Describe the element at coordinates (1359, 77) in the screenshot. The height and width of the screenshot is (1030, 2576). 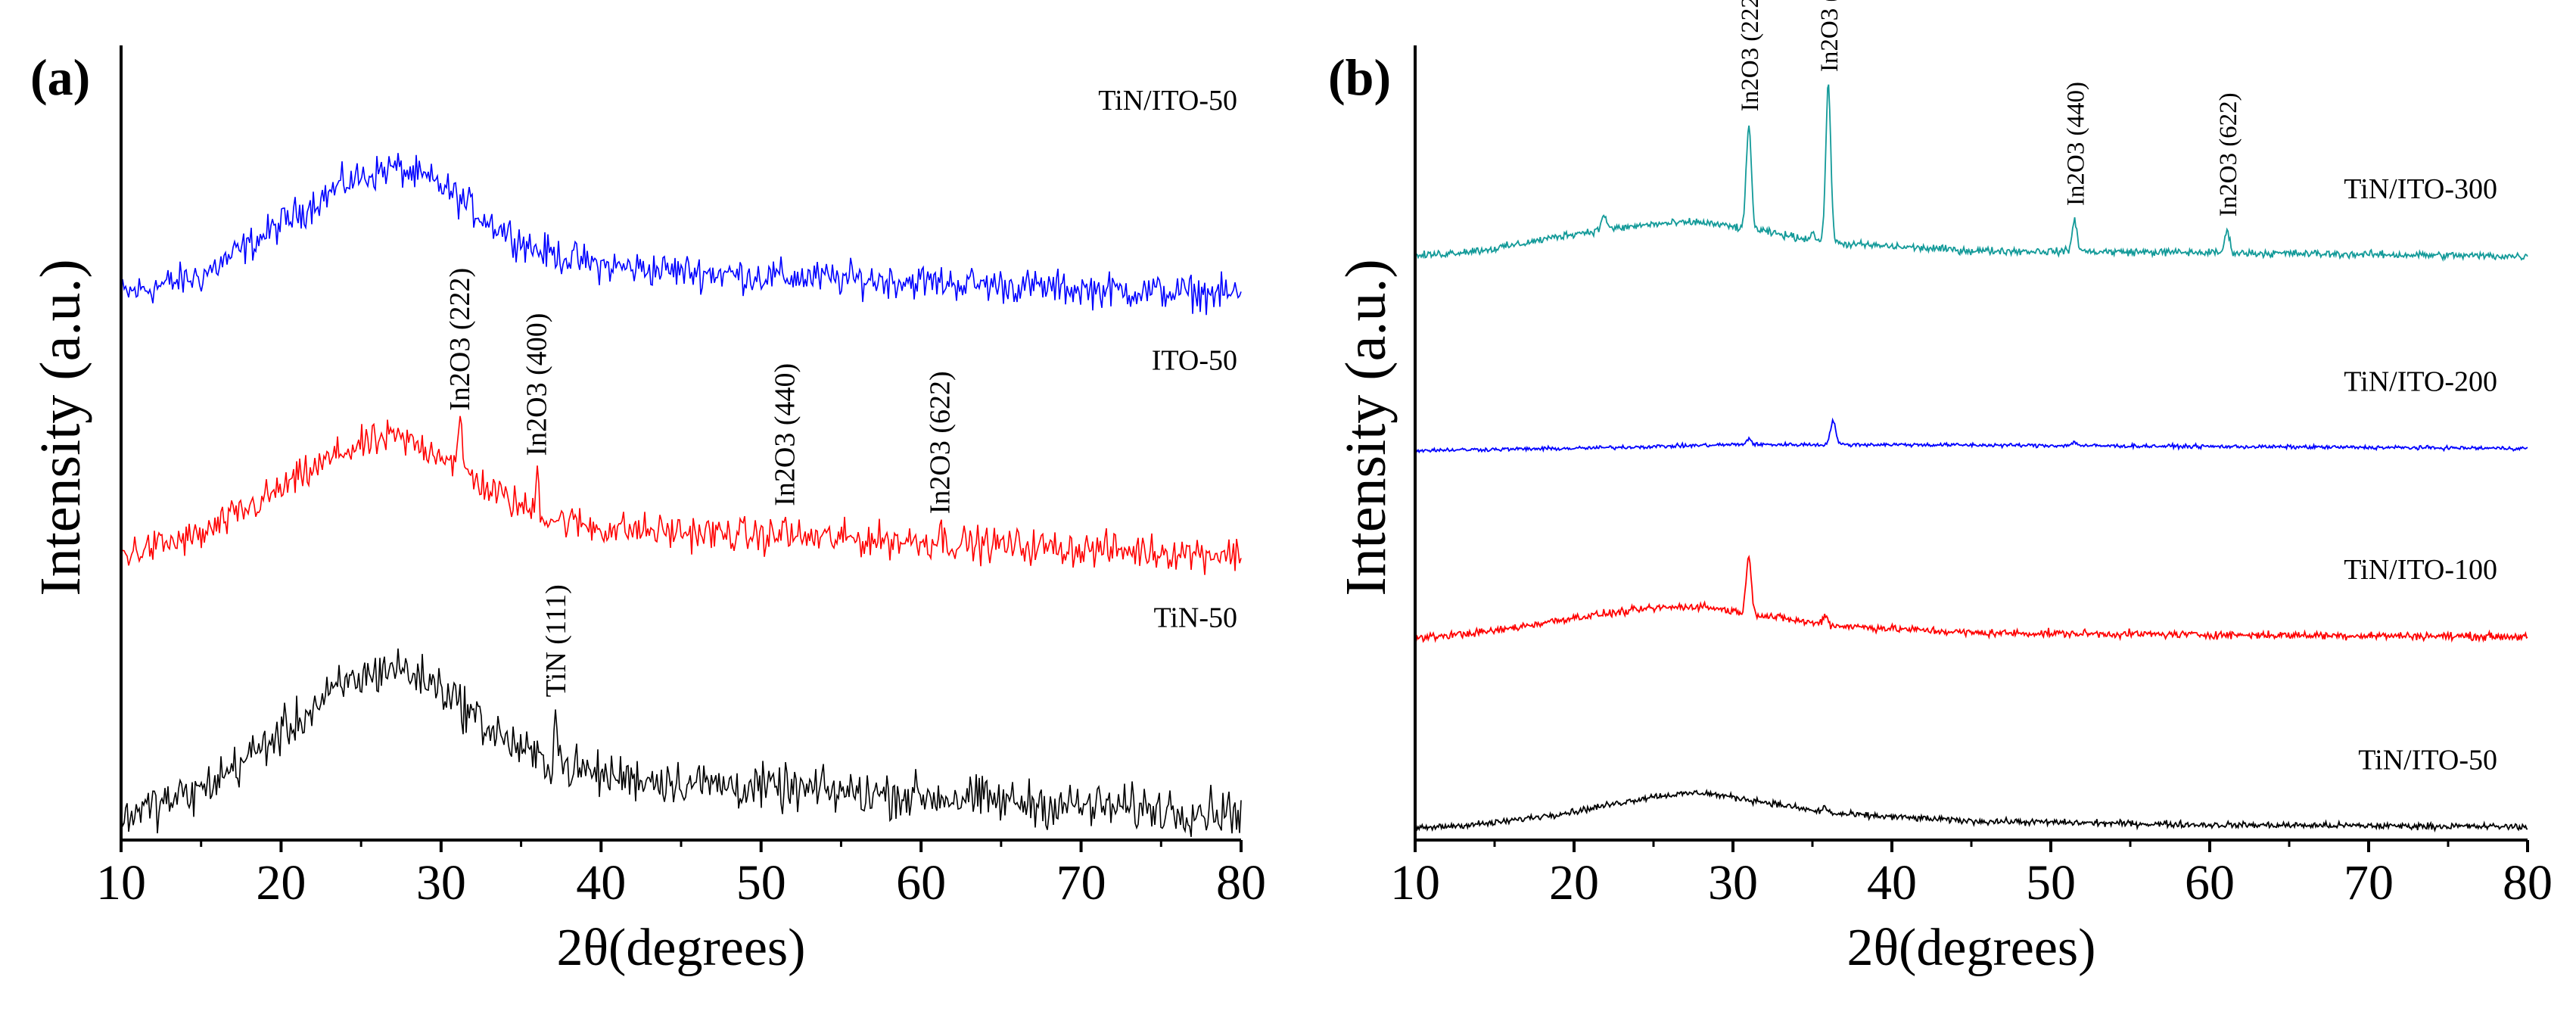
I see `panel-label: (b)` at that location.